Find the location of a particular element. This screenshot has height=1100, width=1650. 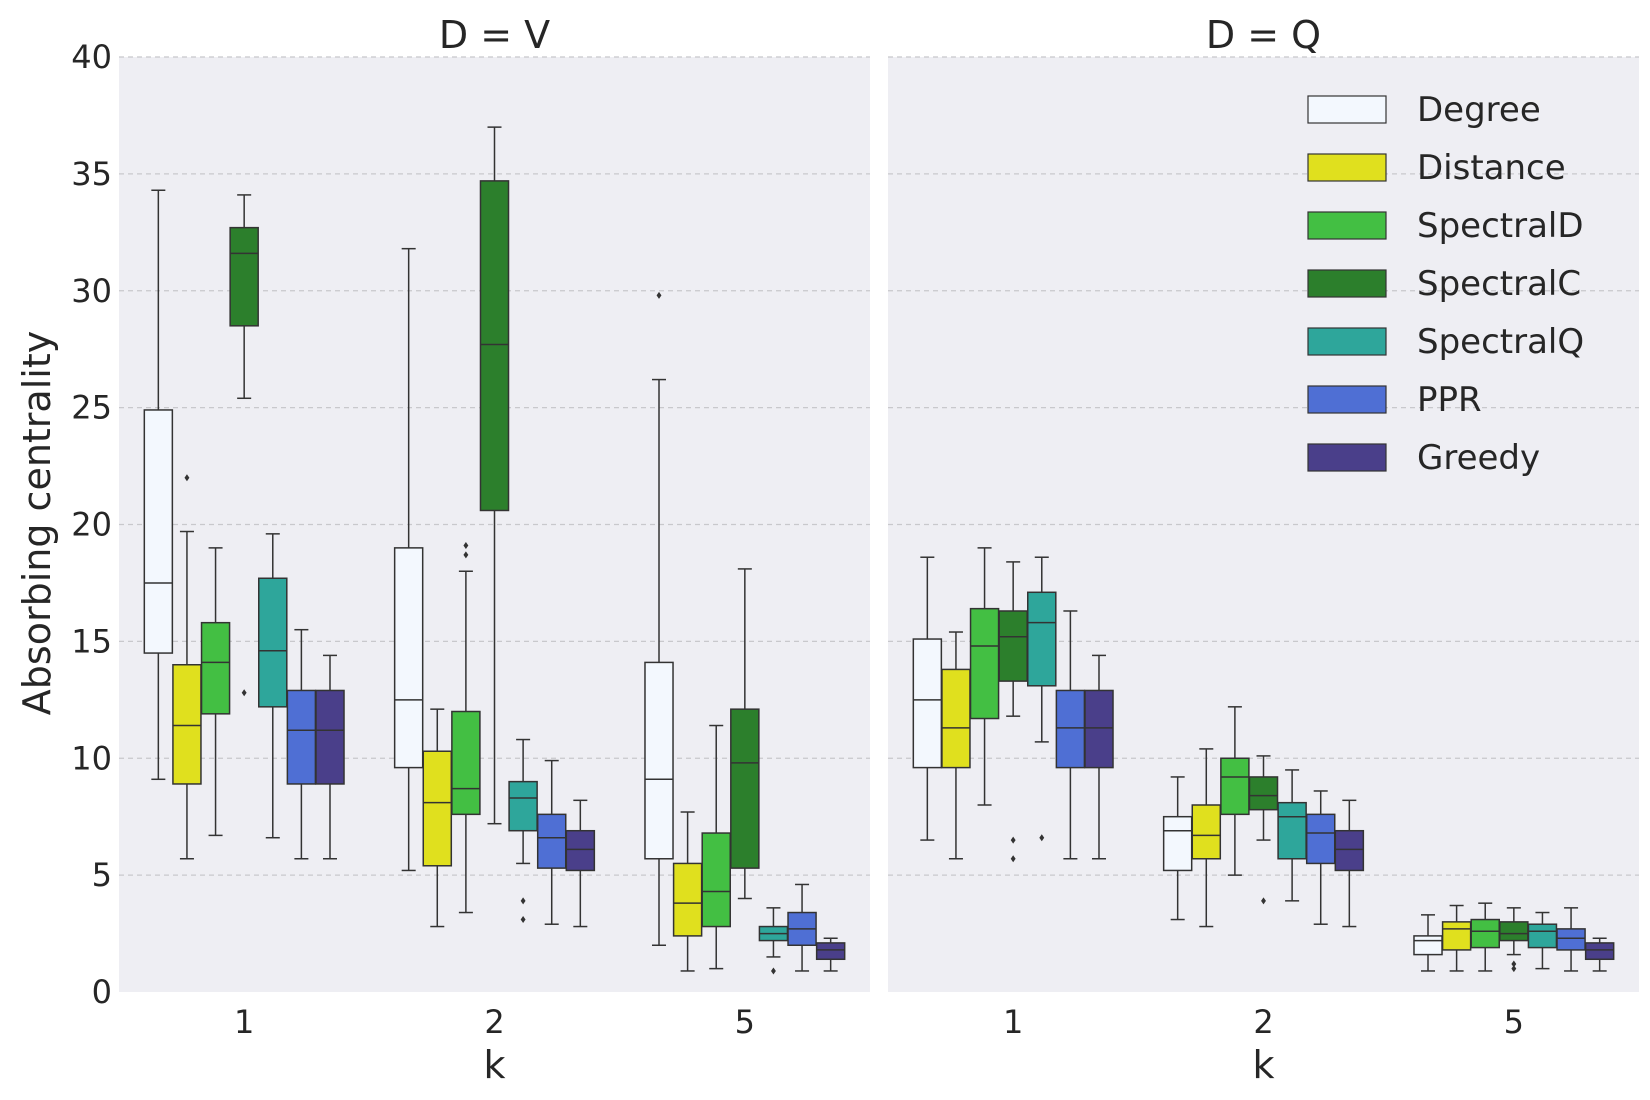

y-tick-label: 0 is located at coordinates (102, 992).